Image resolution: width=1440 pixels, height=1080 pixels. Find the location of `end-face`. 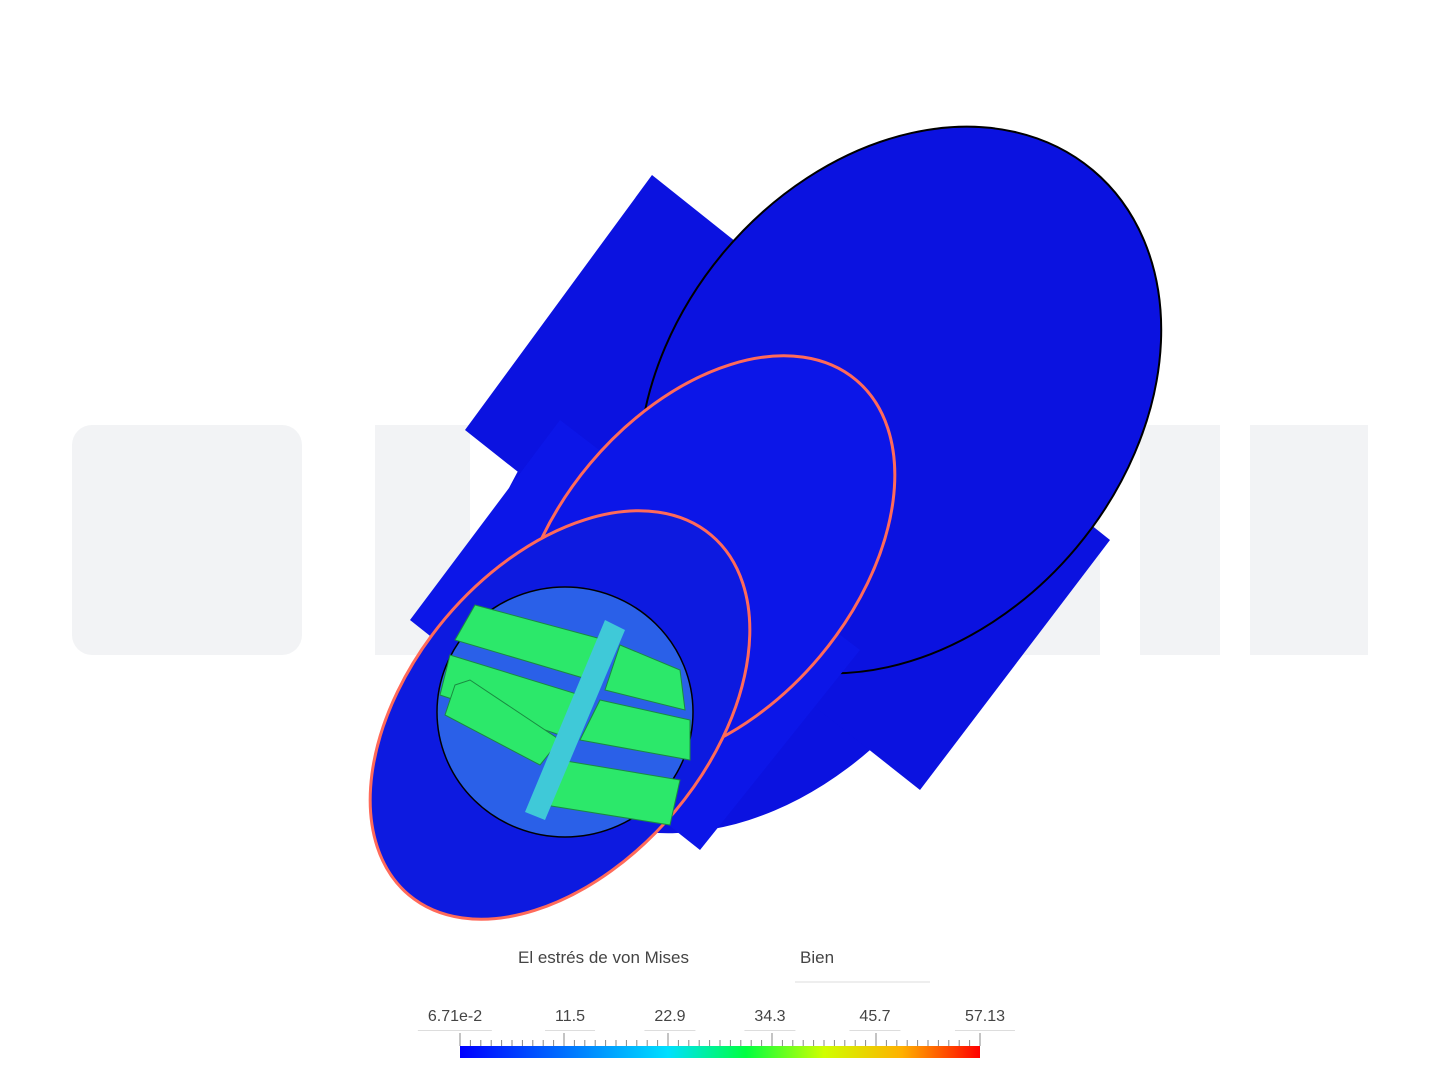

end-face is located at coordinates (565, 712).